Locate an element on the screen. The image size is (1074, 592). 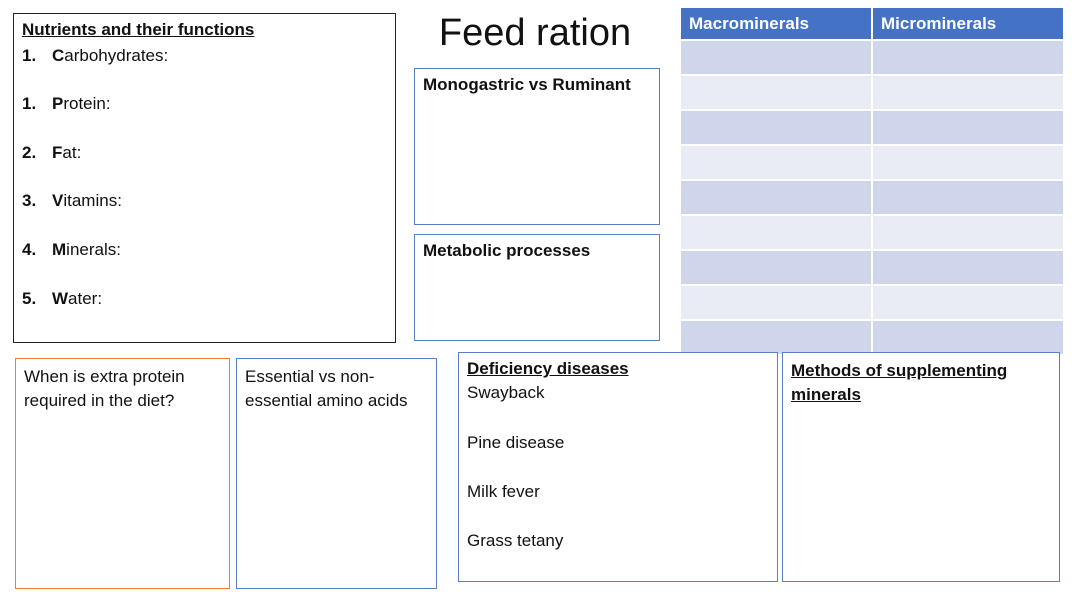
deficiency-item-grass-tetany: Grass tetany is located at coordinates (515, 540).